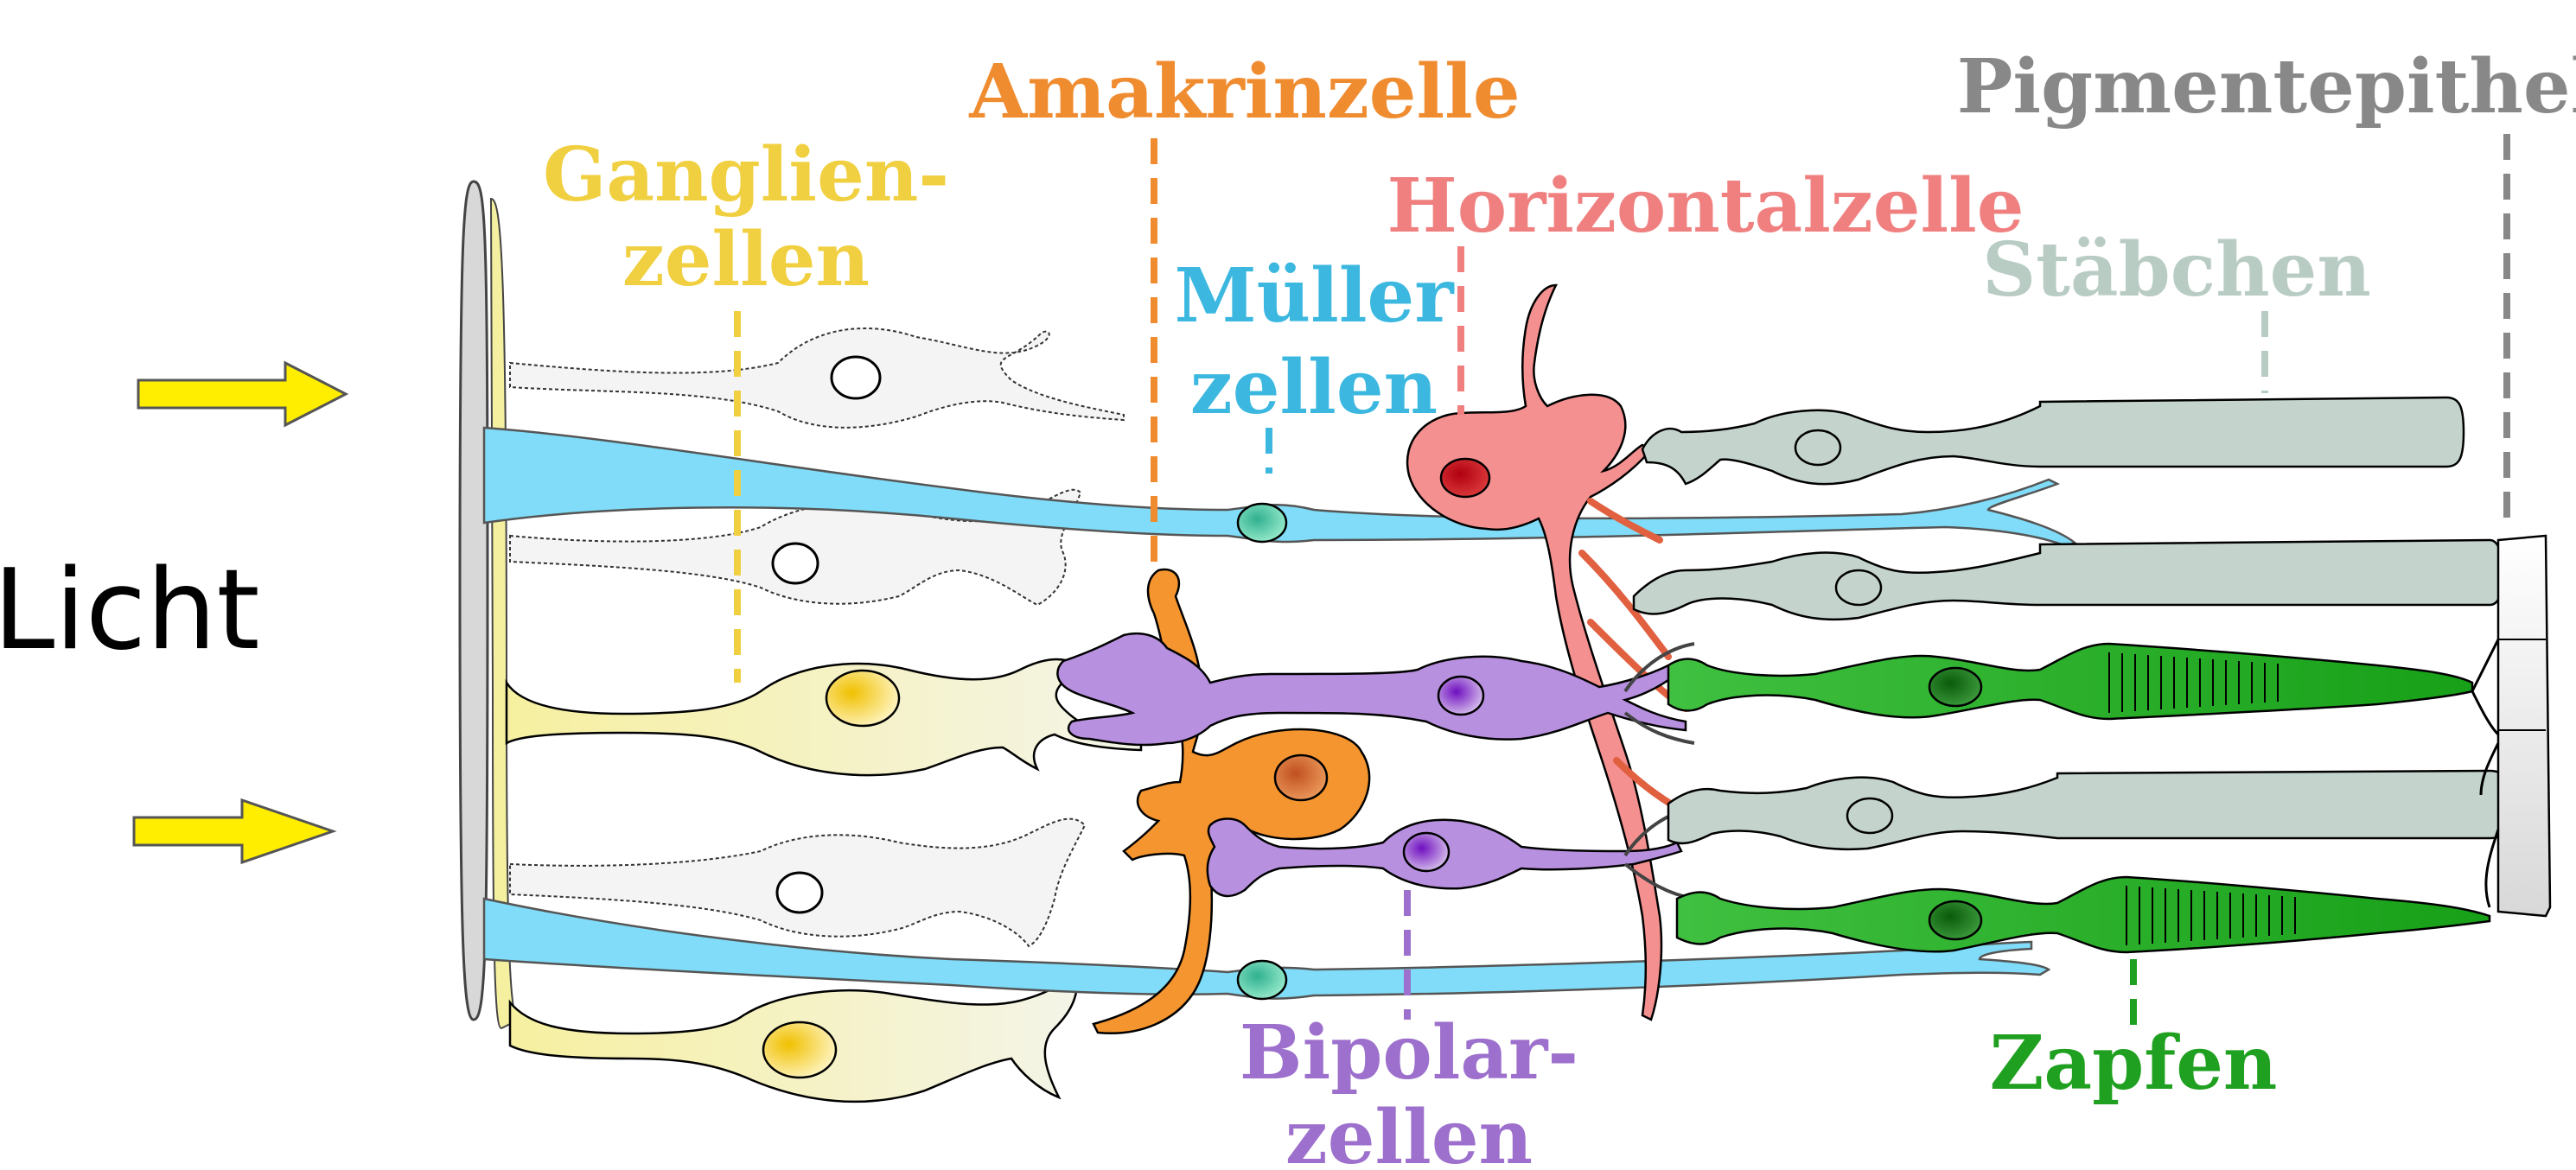  I want to click on rod-2-nucleus, so click(1858, 588).